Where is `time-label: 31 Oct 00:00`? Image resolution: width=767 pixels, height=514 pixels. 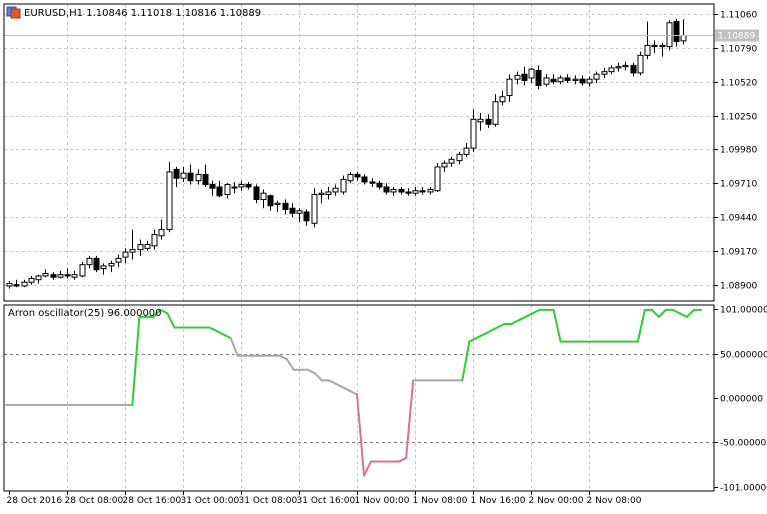
time-label: 31 Oct 00:00 is located at coordinates (210, 501).